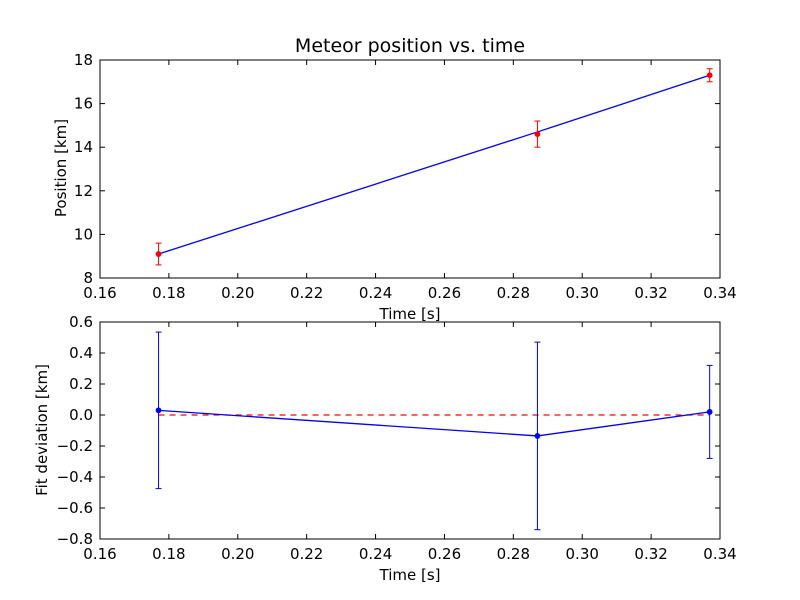 The image size is (800, 600). Describe the element at coordinates (410, 575) in the screenshot. I see `deviation-plot-x-label: Time [s]` at that location.